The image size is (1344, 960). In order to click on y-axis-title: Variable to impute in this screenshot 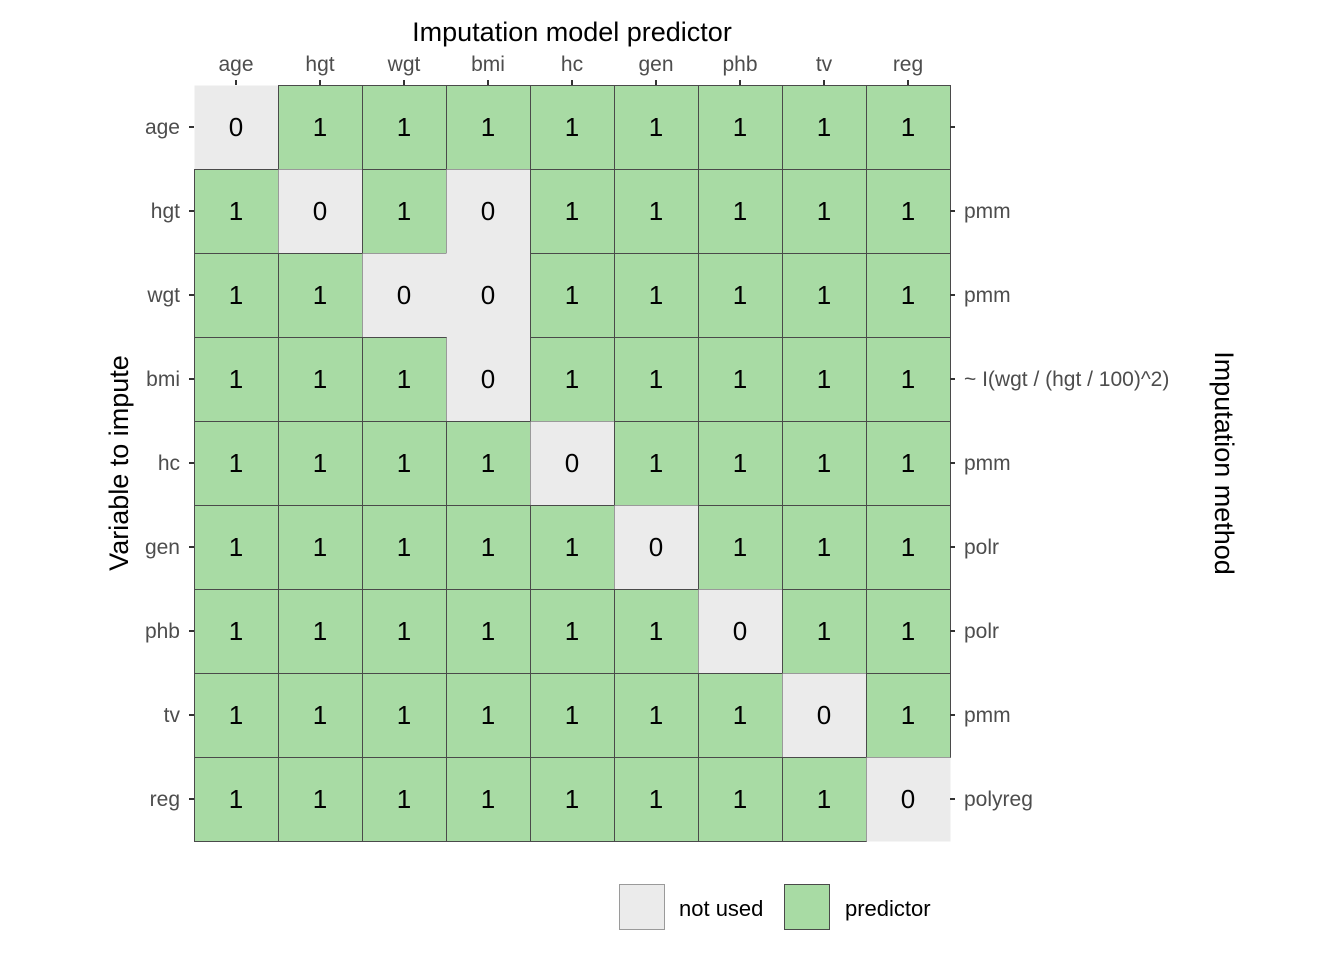, I will do `click(119, 463)`.